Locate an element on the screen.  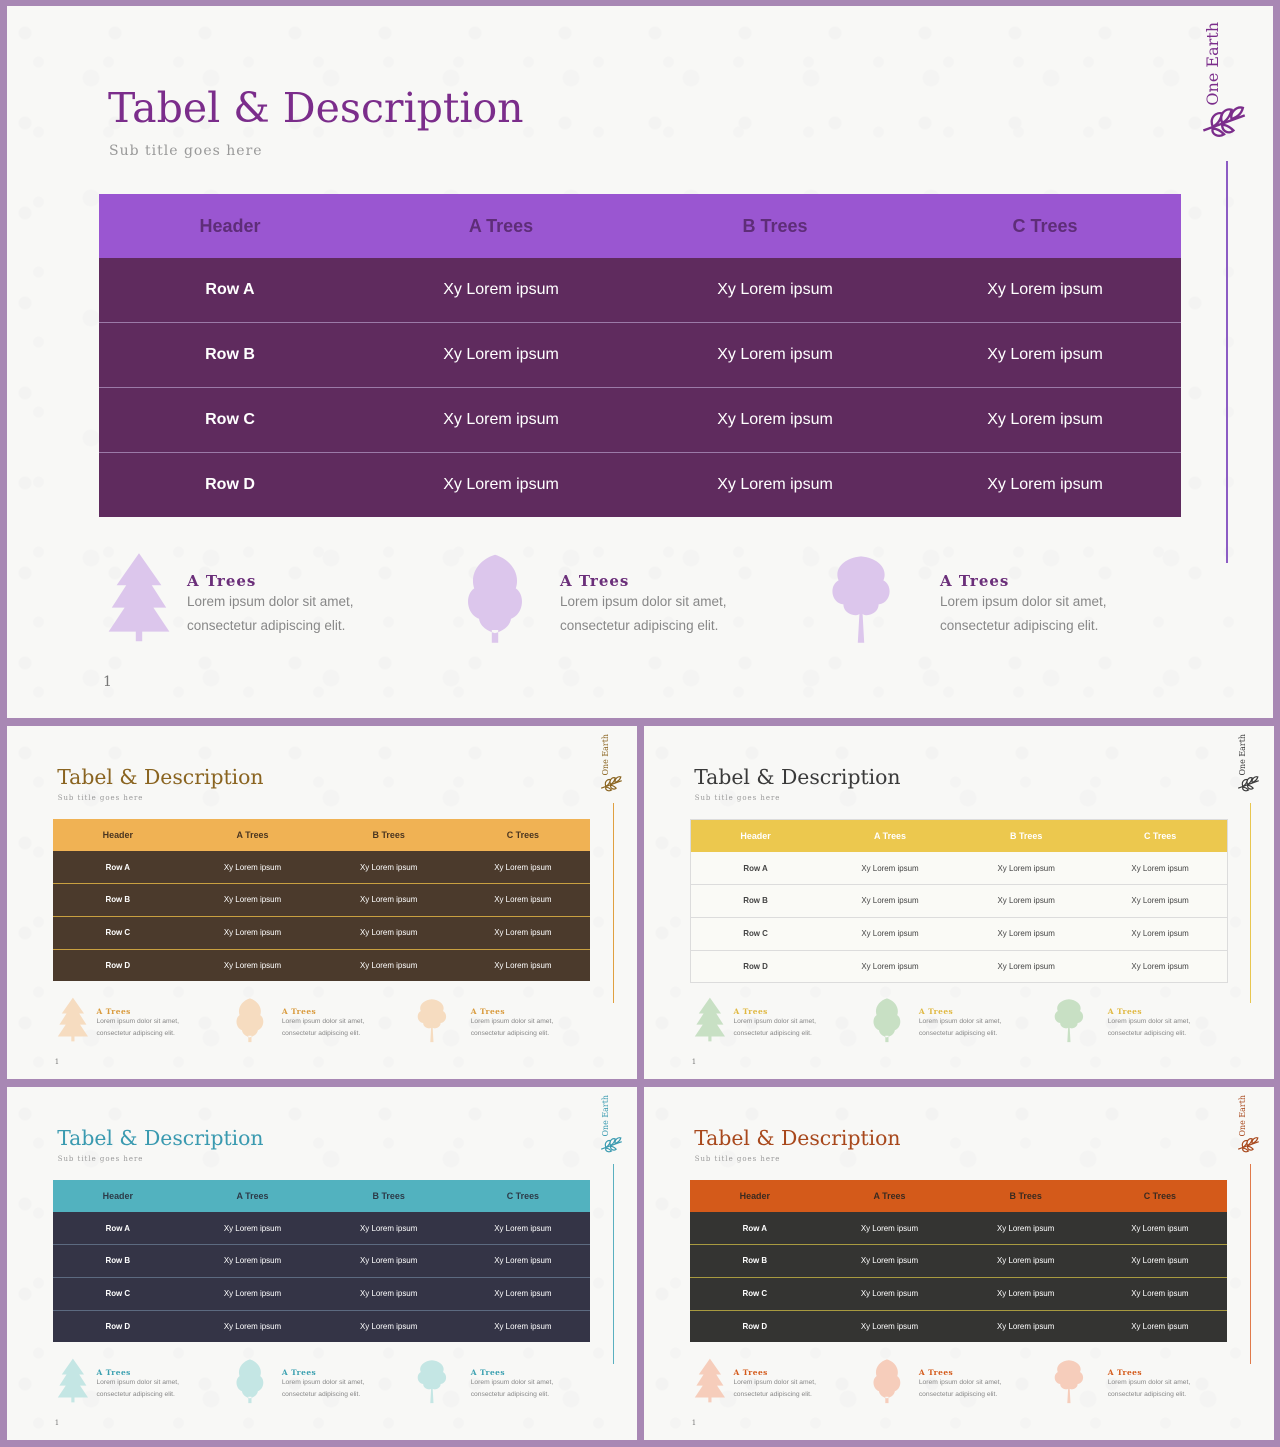
row-header: Row B is located at coordinates (117, 1261).